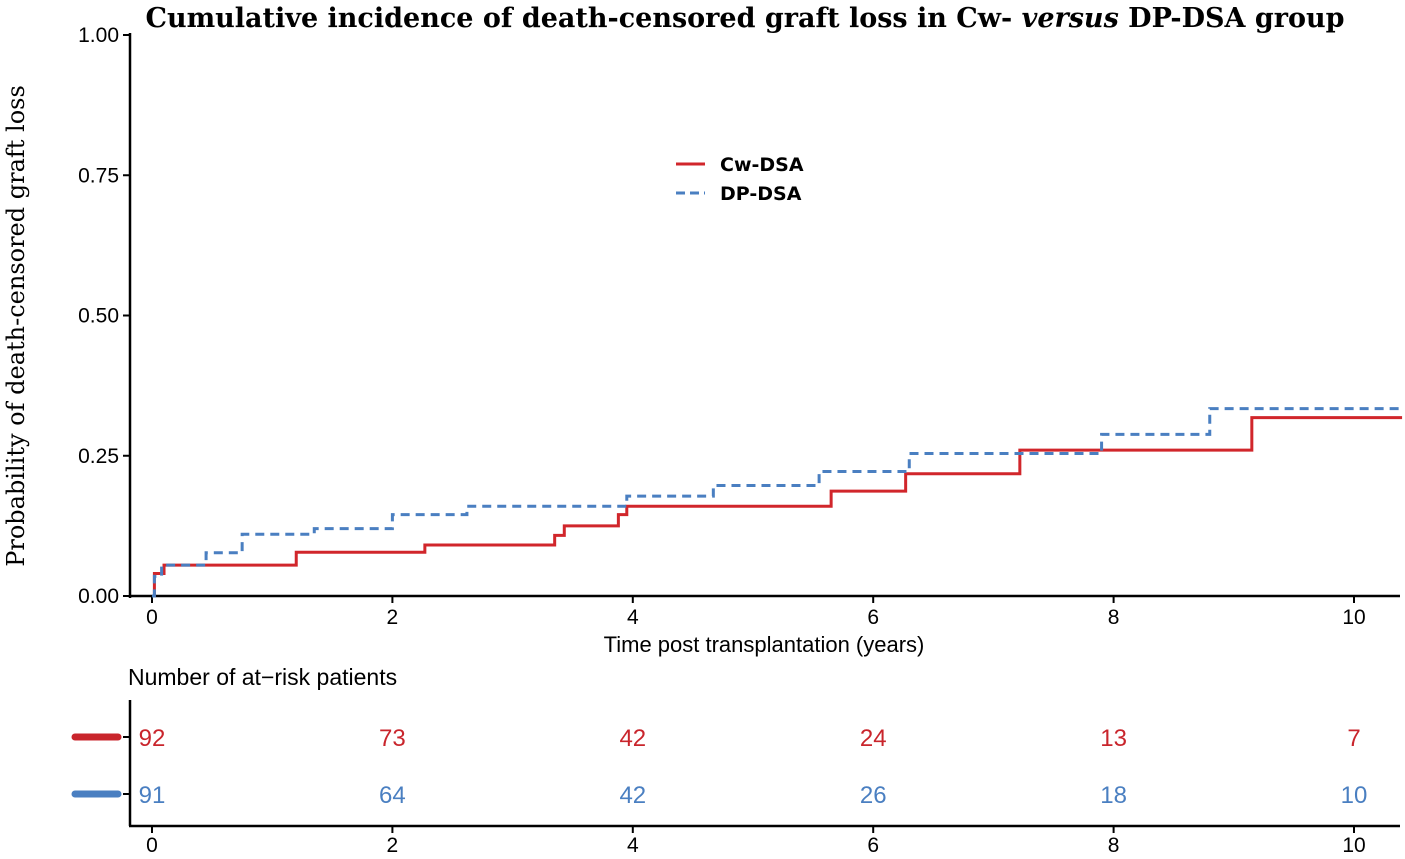  What do you see at coordinates (98, 456) in the screenshot?
I see `y-tick-label: 0.25` at bounding box center [98, 456].